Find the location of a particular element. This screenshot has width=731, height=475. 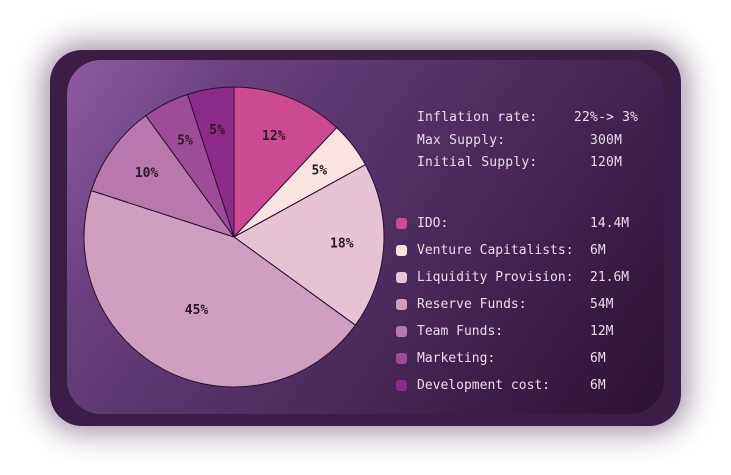

legend-item: Venture Capitalists: 6M is located at coordinates (526, 251).